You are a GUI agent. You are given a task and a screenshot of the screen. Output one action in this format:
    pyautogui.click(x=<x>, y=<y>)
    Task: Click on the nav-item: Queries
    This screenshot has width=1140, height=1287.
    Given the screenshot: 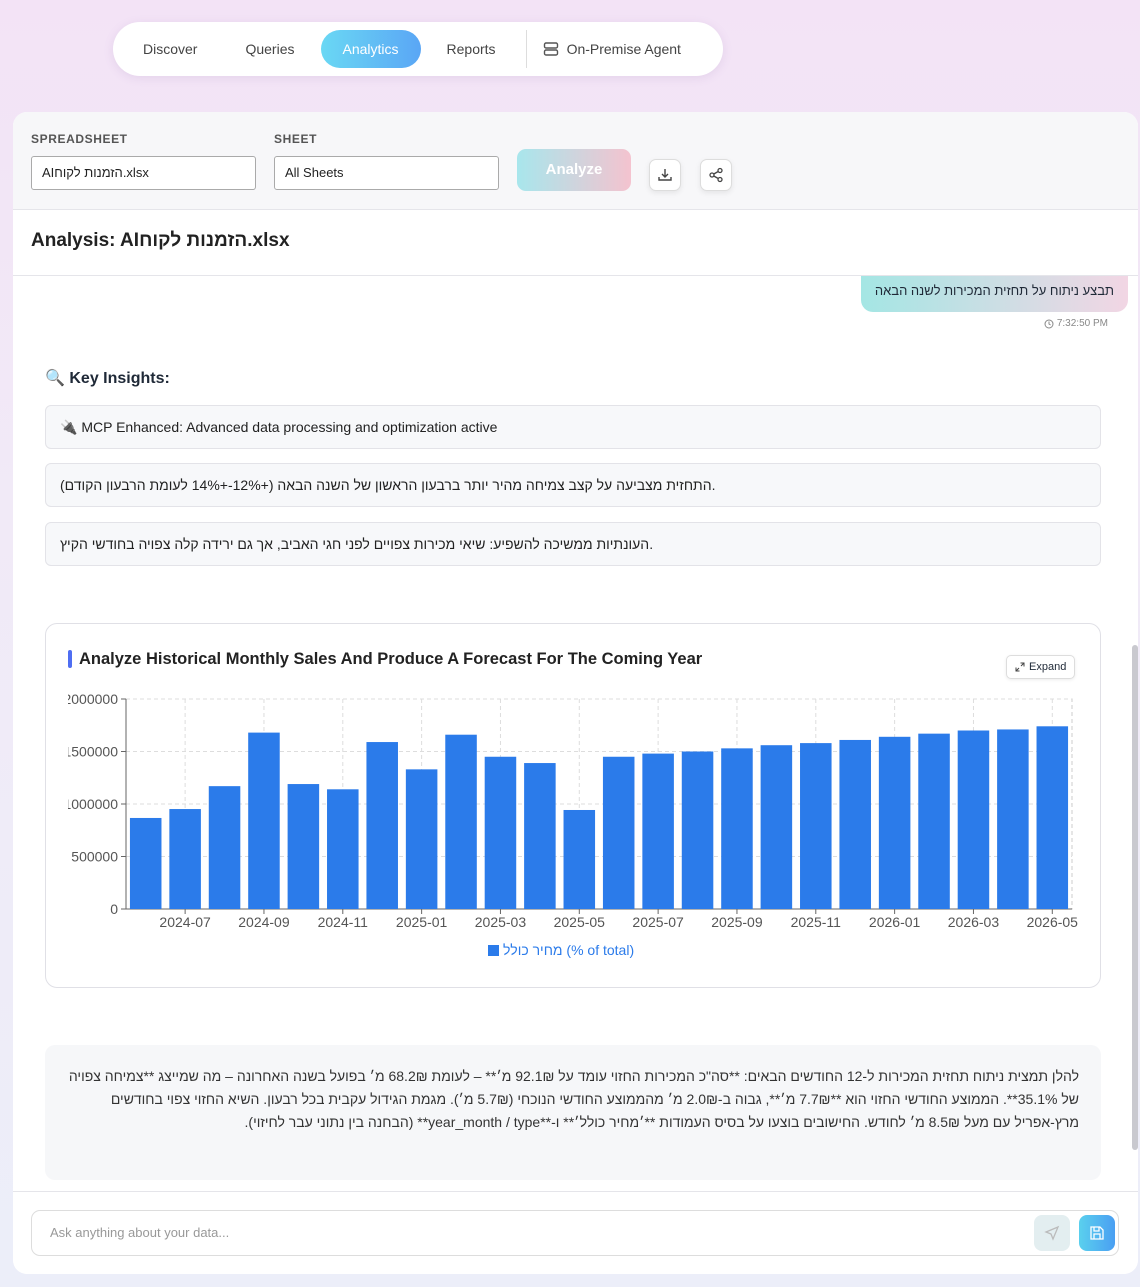 What is the action you would take?
    pyautogui.click(x=270, y=49)
    